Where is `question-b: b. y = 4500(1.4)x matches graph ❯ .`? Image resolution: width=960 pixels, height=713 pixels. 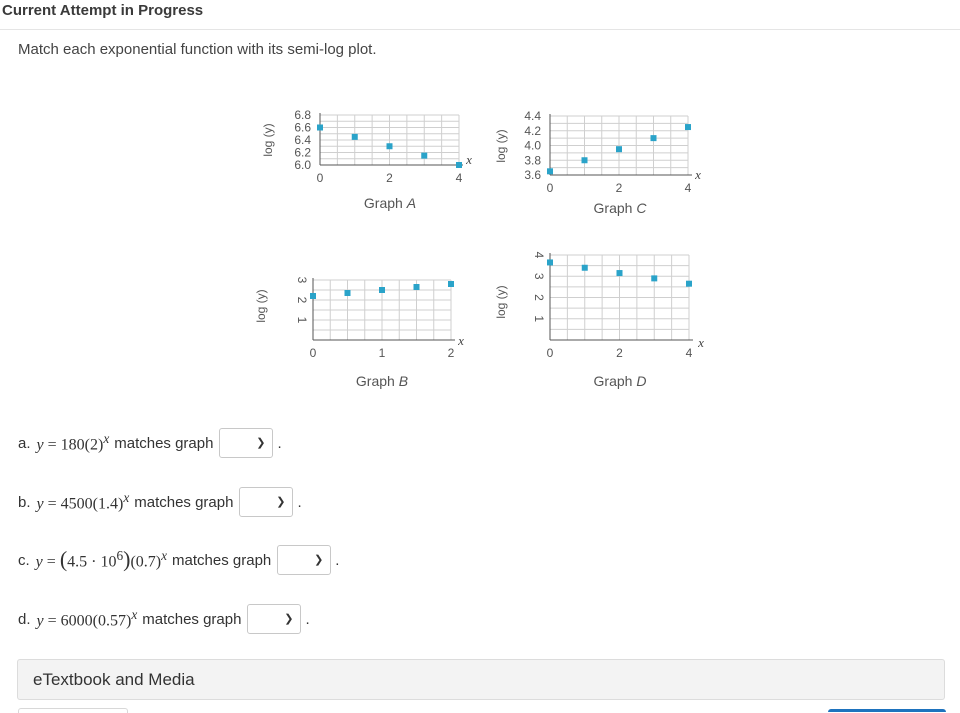
question-b: b. y = 4500(1.4)x matches graph ❯ . is located at coordinates (160, 502).